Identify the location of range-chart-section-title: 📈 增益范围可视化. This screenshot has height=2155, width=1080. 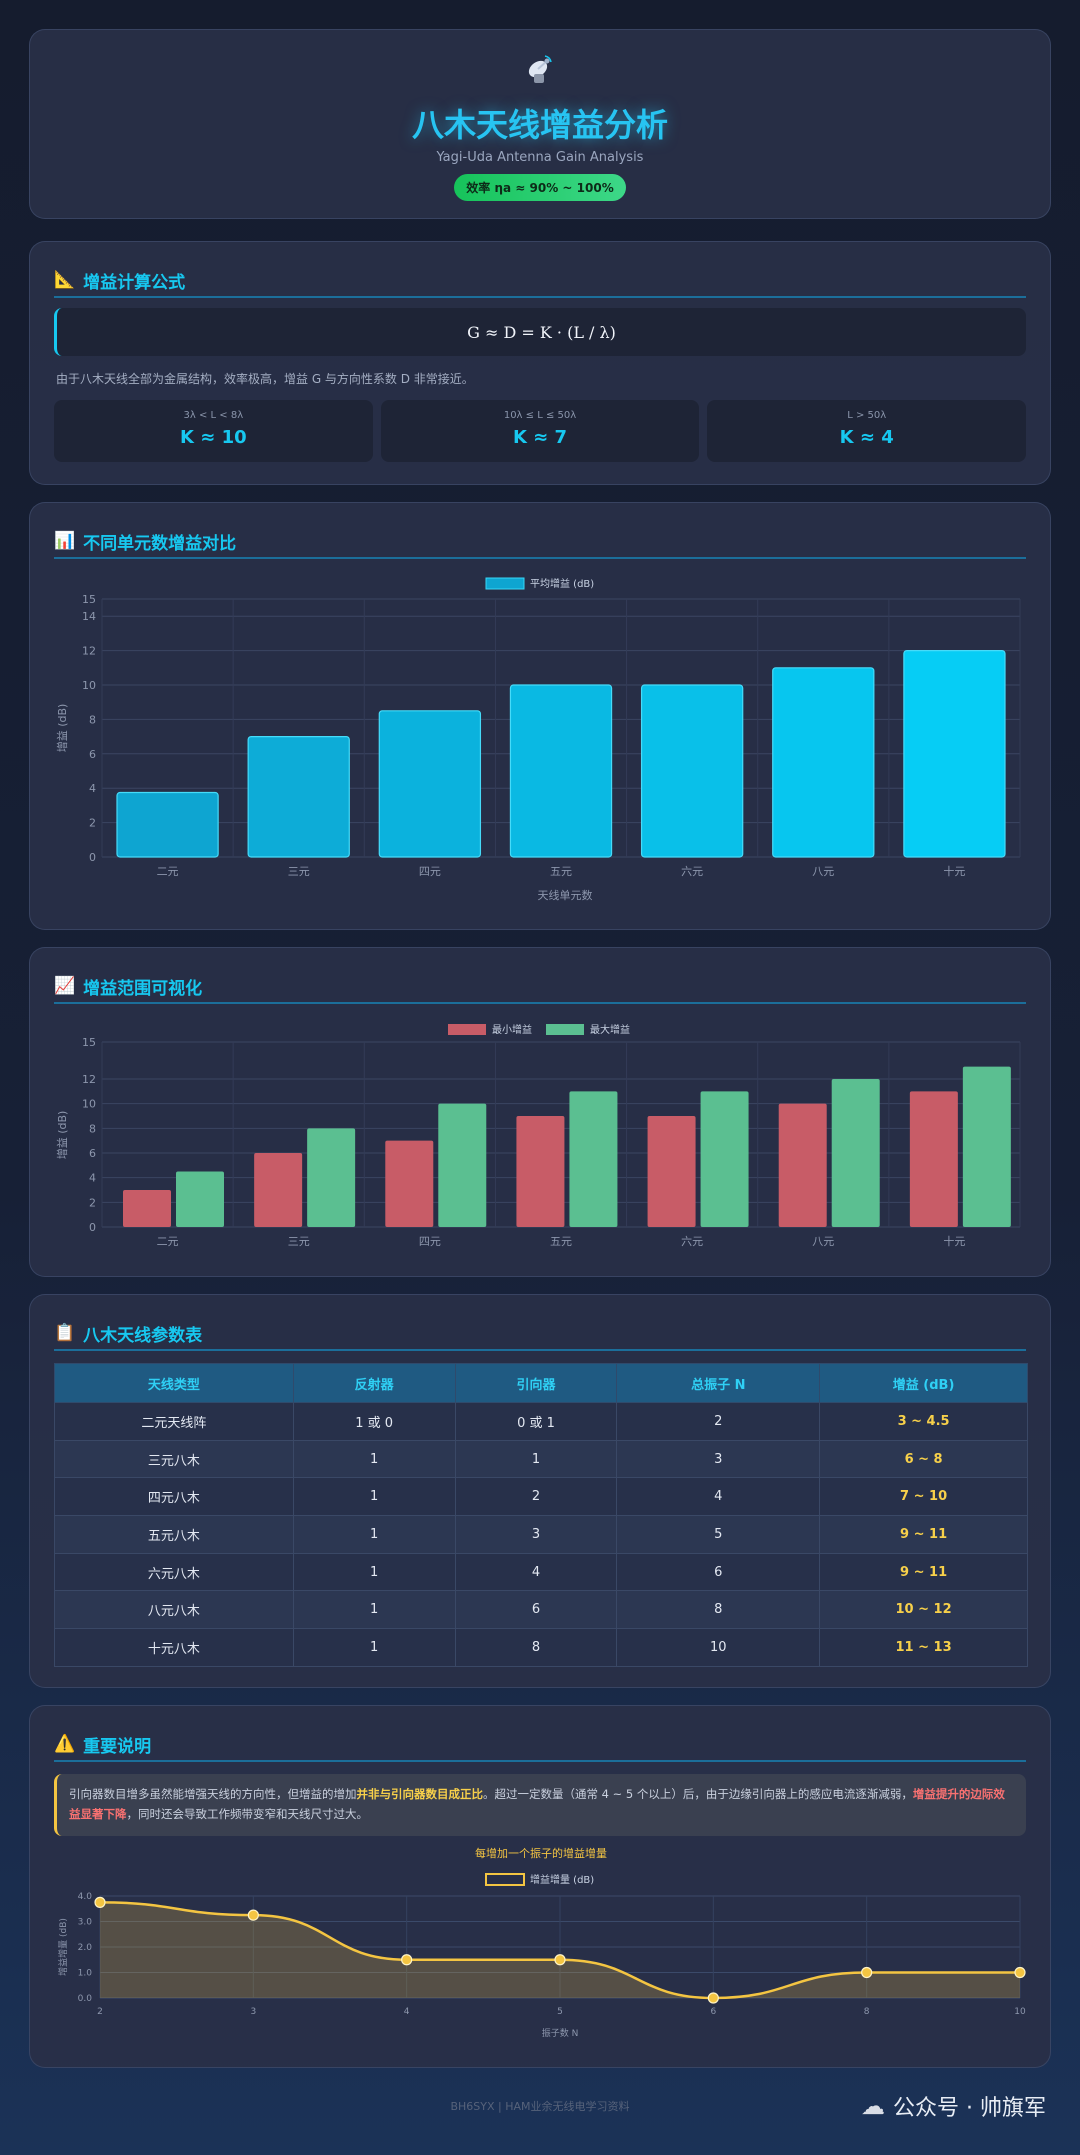
(540, 987).